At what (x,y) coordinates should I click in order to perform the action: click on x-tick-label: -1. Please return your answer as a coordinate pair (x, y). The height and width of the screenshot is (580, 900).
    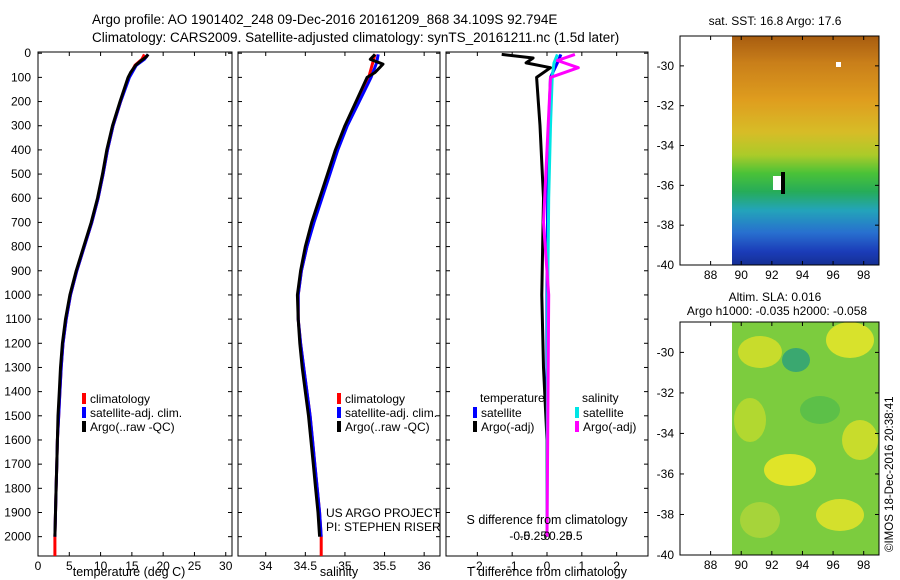
    Looking at the image, I should click on (512, 566).